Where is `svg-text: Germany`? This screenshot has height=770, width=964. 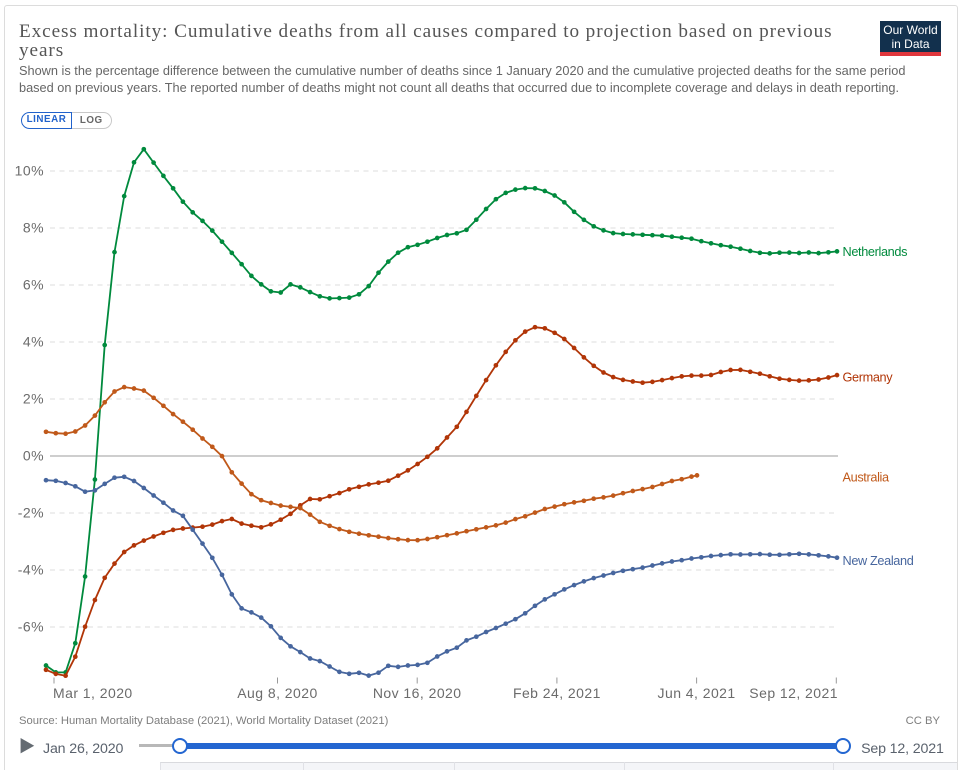
svg-text: Germany is located at coordinates (868, 378).